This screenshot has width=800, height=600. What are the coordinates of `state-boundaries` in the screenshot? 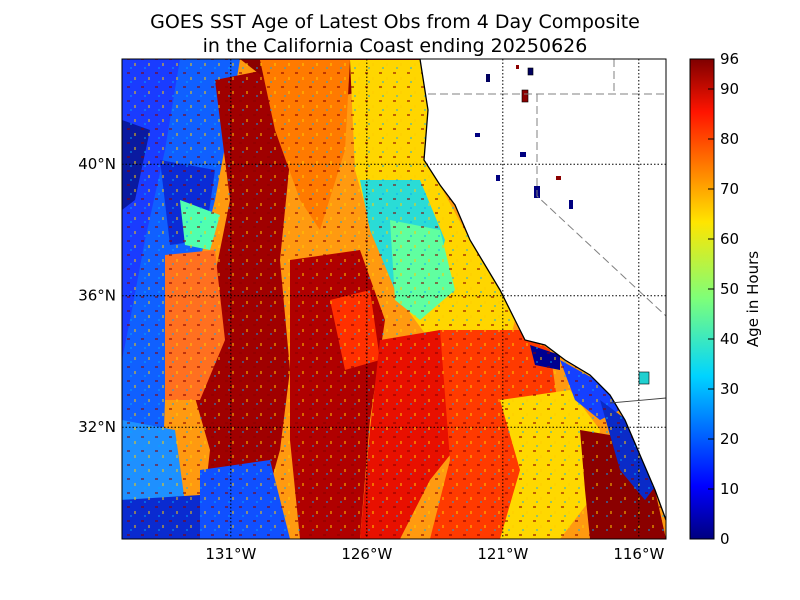 It's located at (547, 188).